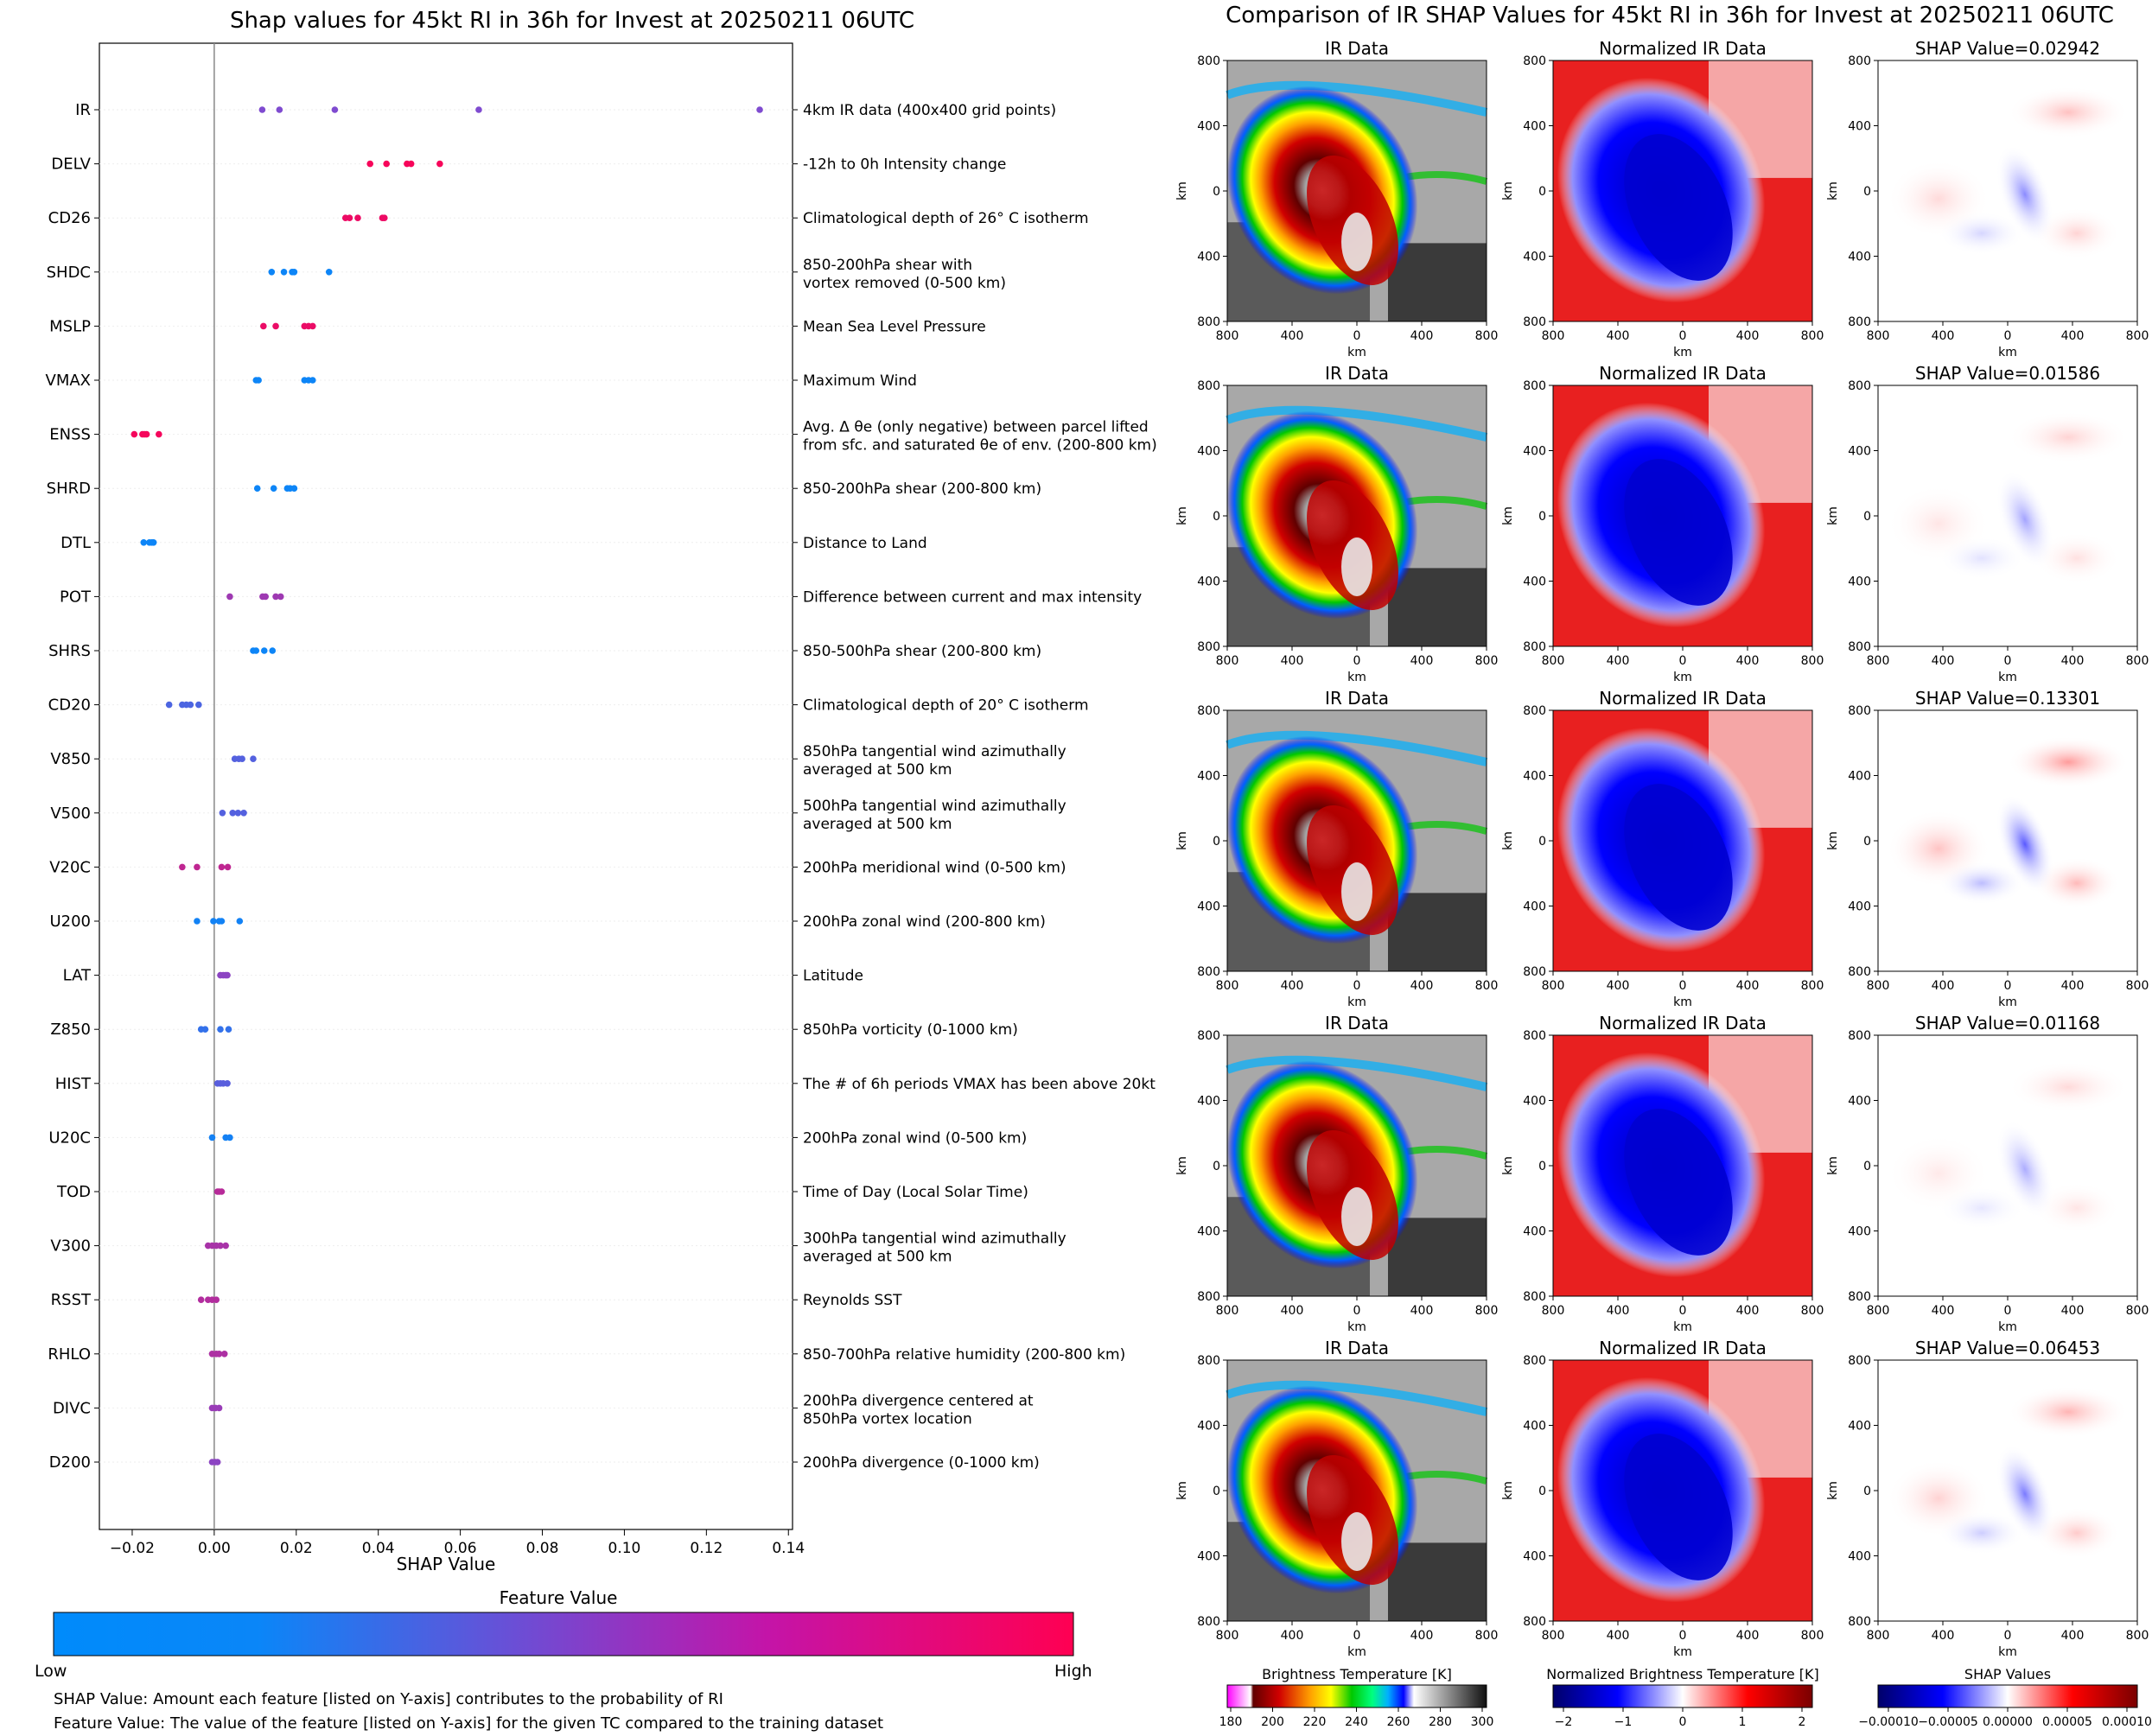 This screenshot has width=2152, height=1736. Describe the element at coordinates (1357, 48) in the screenshot. I see `subplot-title: IR Data` at that location.